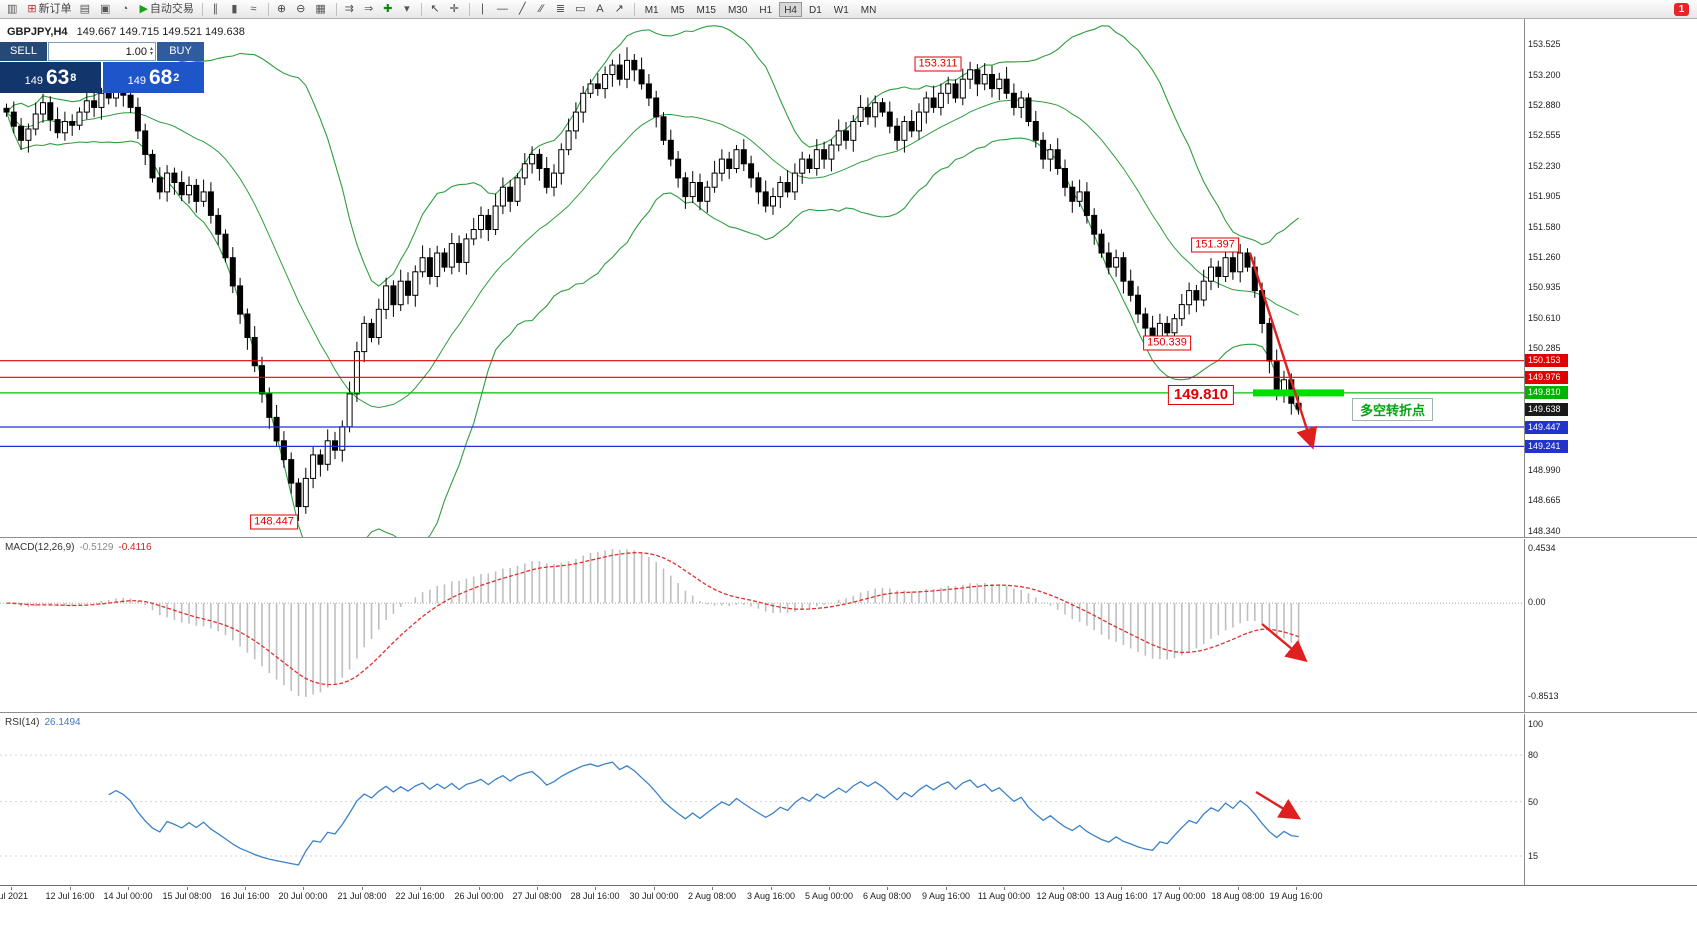 The image size is (1697, 941). I want to click on spinner-up-icon: ▴, so click(151, 48).